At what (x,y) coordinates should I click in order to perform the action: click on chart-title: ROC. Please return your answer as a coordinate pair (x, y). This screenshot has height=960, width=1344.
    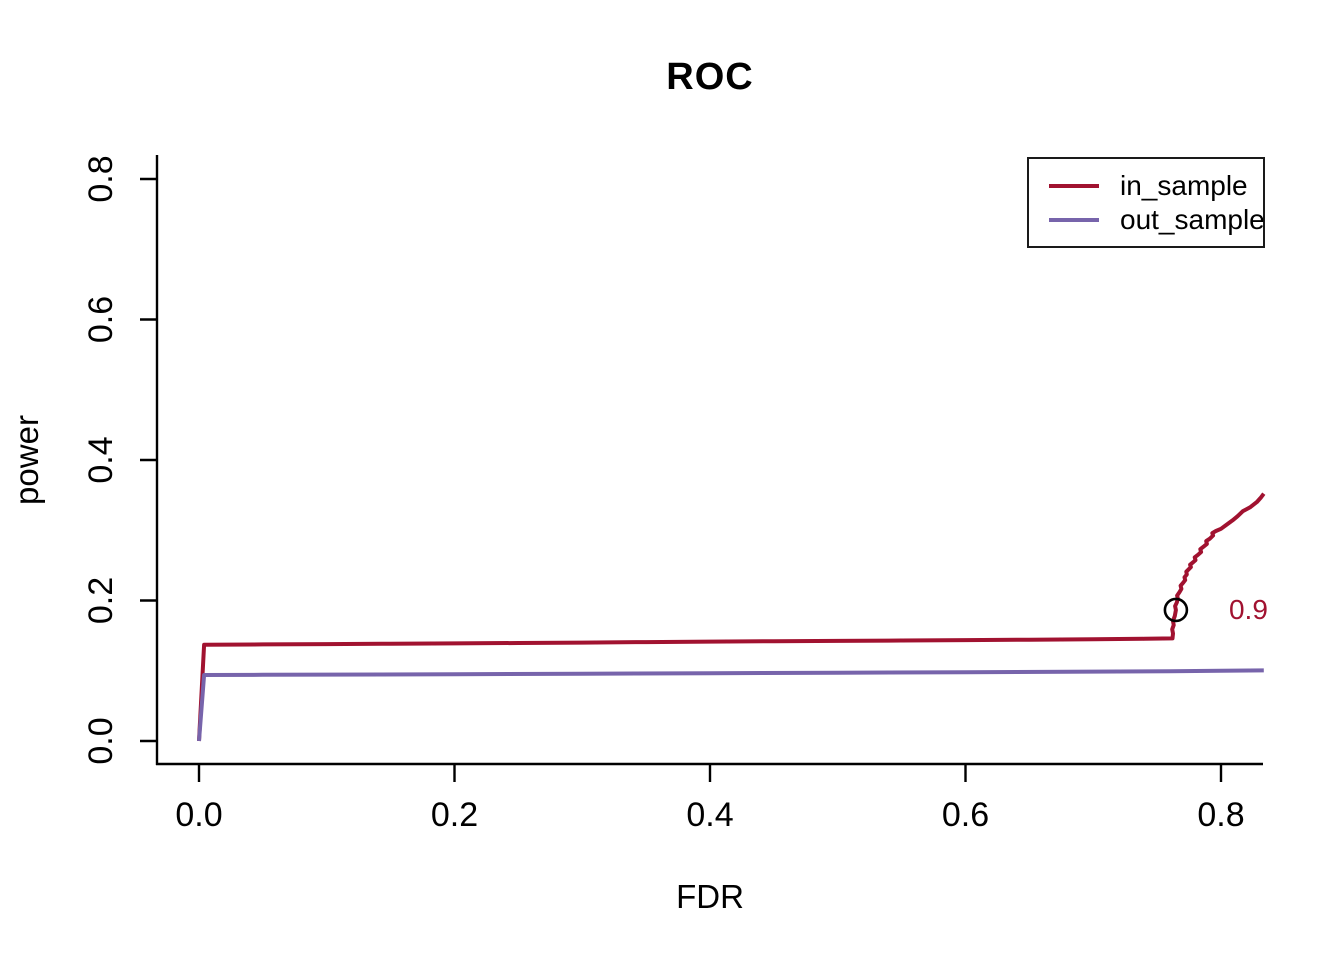
    Looking at the image, I should click on (710, 77).